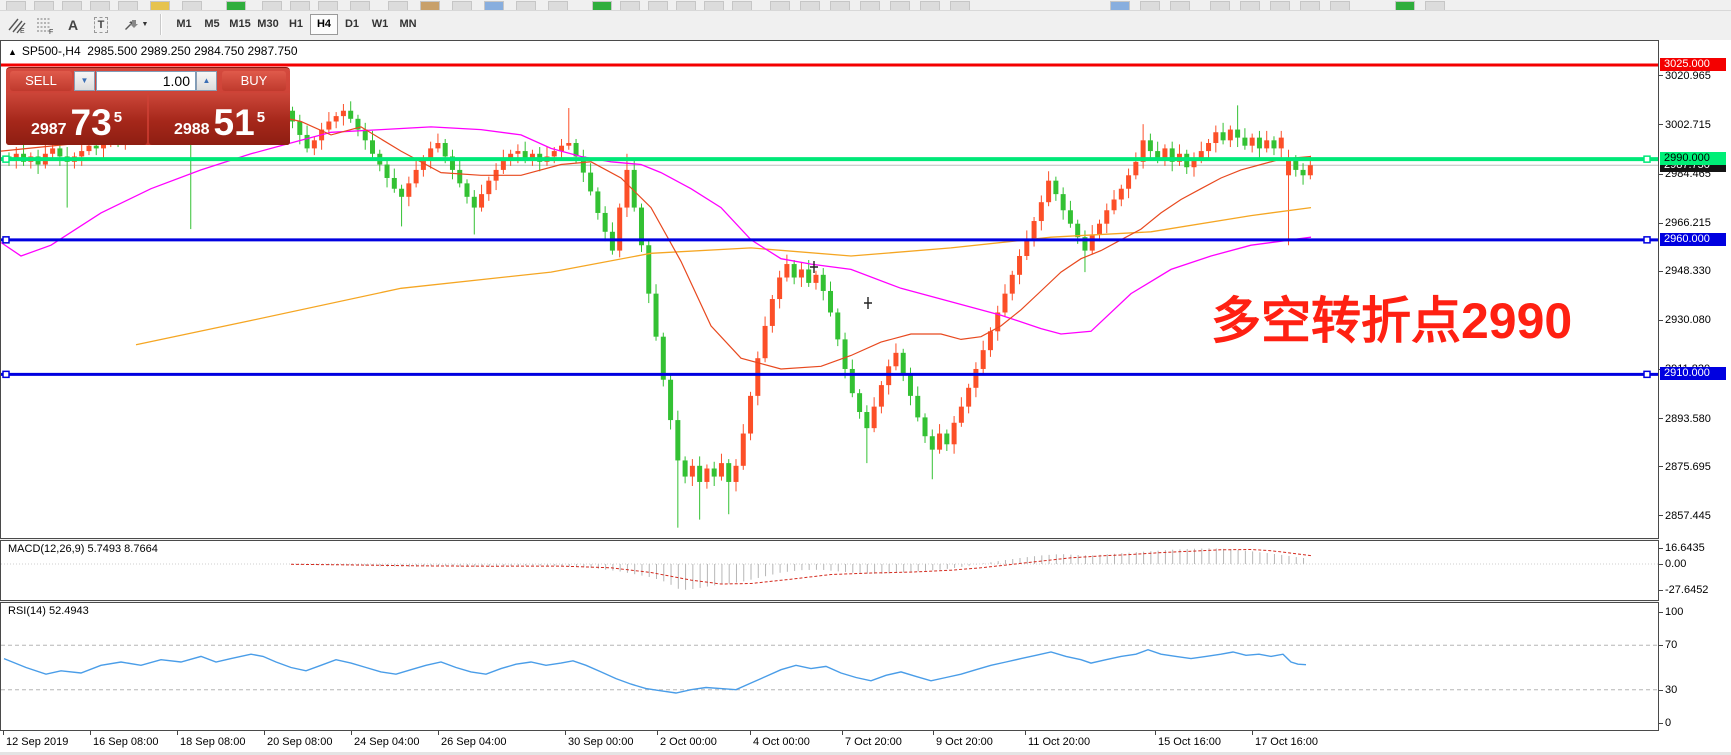 The width and height of the screenshot is (1731, 755). Describe the element at coordinates (688, 742) in the screenshot. I see `time-tick-label: 2 Oct 00:00` at that location.